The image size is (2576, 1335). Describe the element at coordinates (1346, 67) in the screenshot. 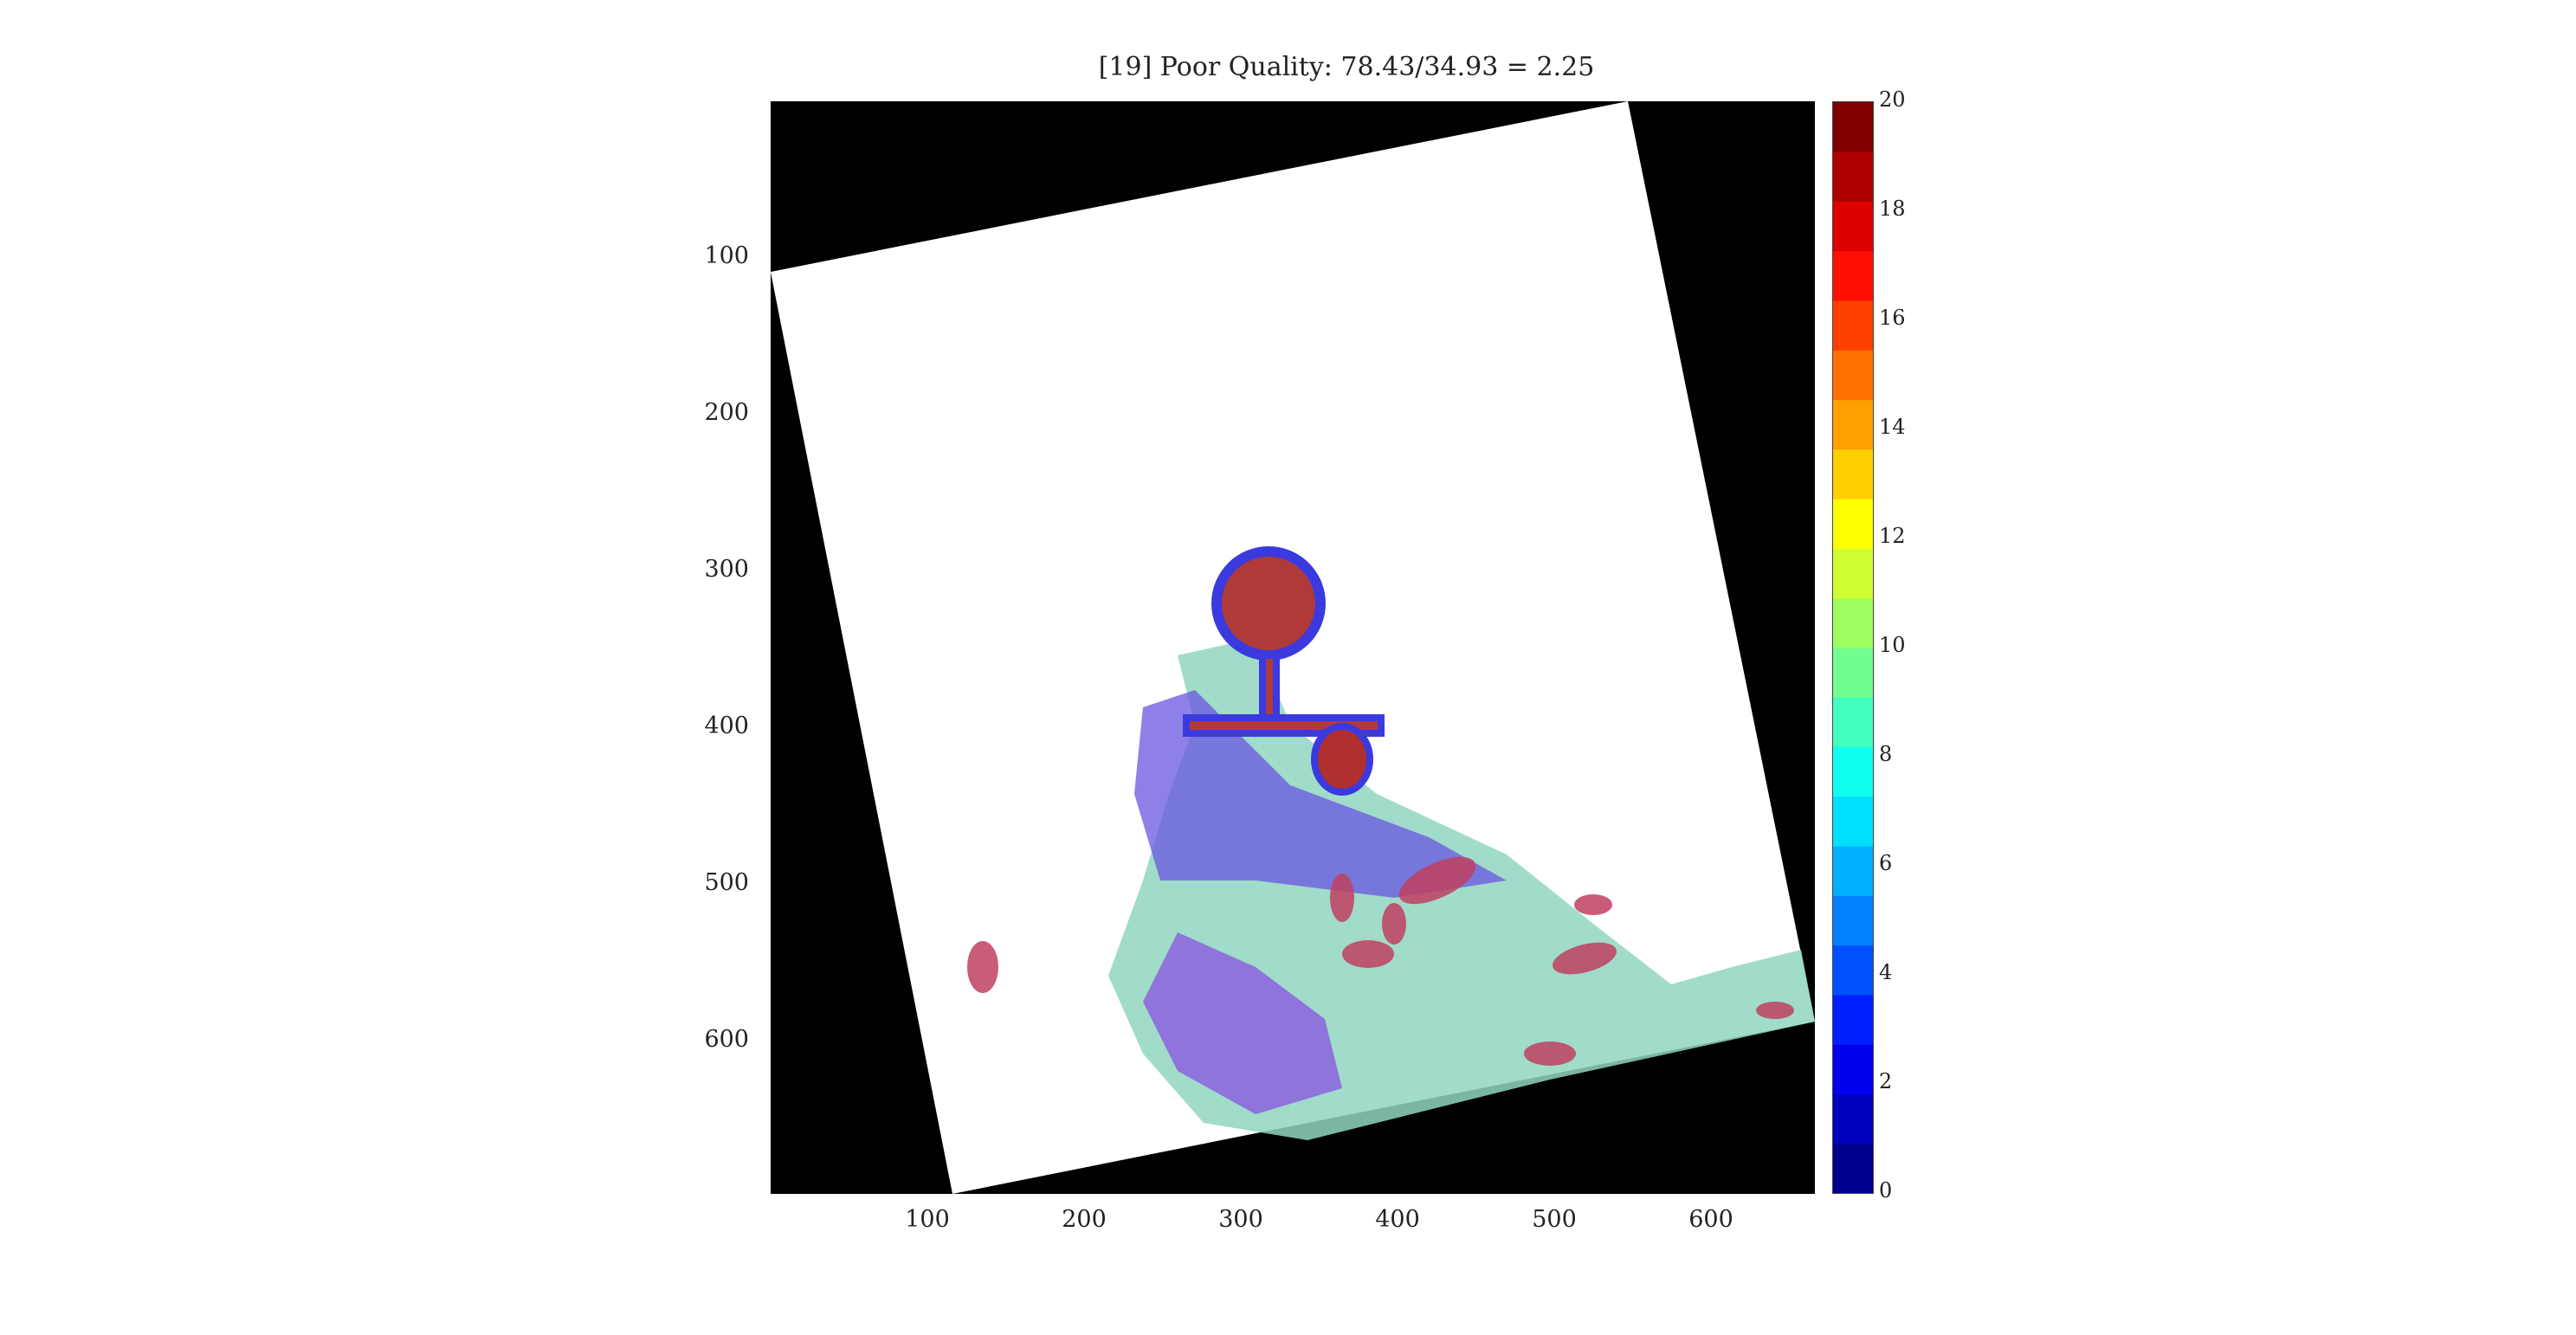

I see `figure-title: [19] Poor Quality: 78.43/34.93 = 2.25` at that location.